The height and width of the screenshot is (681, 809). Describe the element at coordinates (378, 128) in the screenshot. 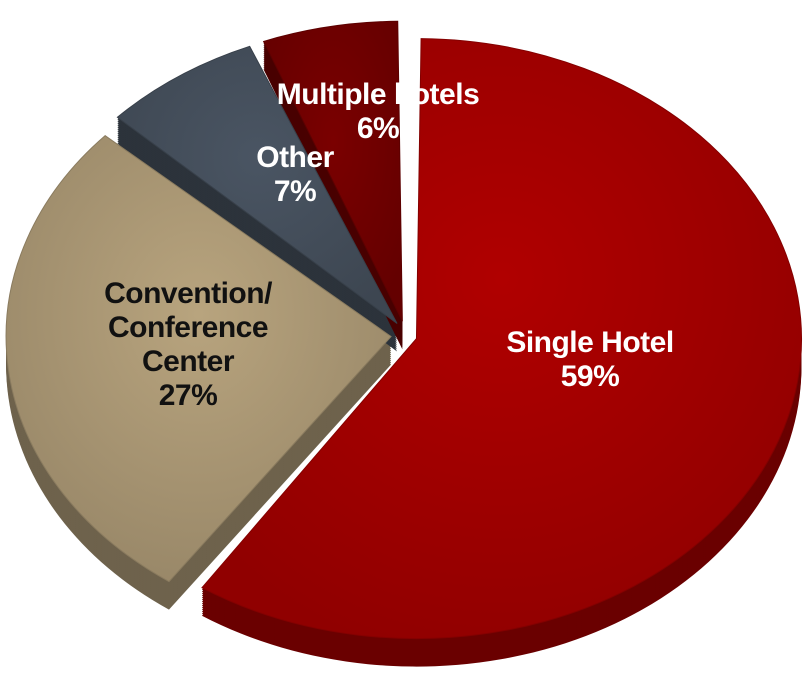

I see `value-label: 6%` at that location.